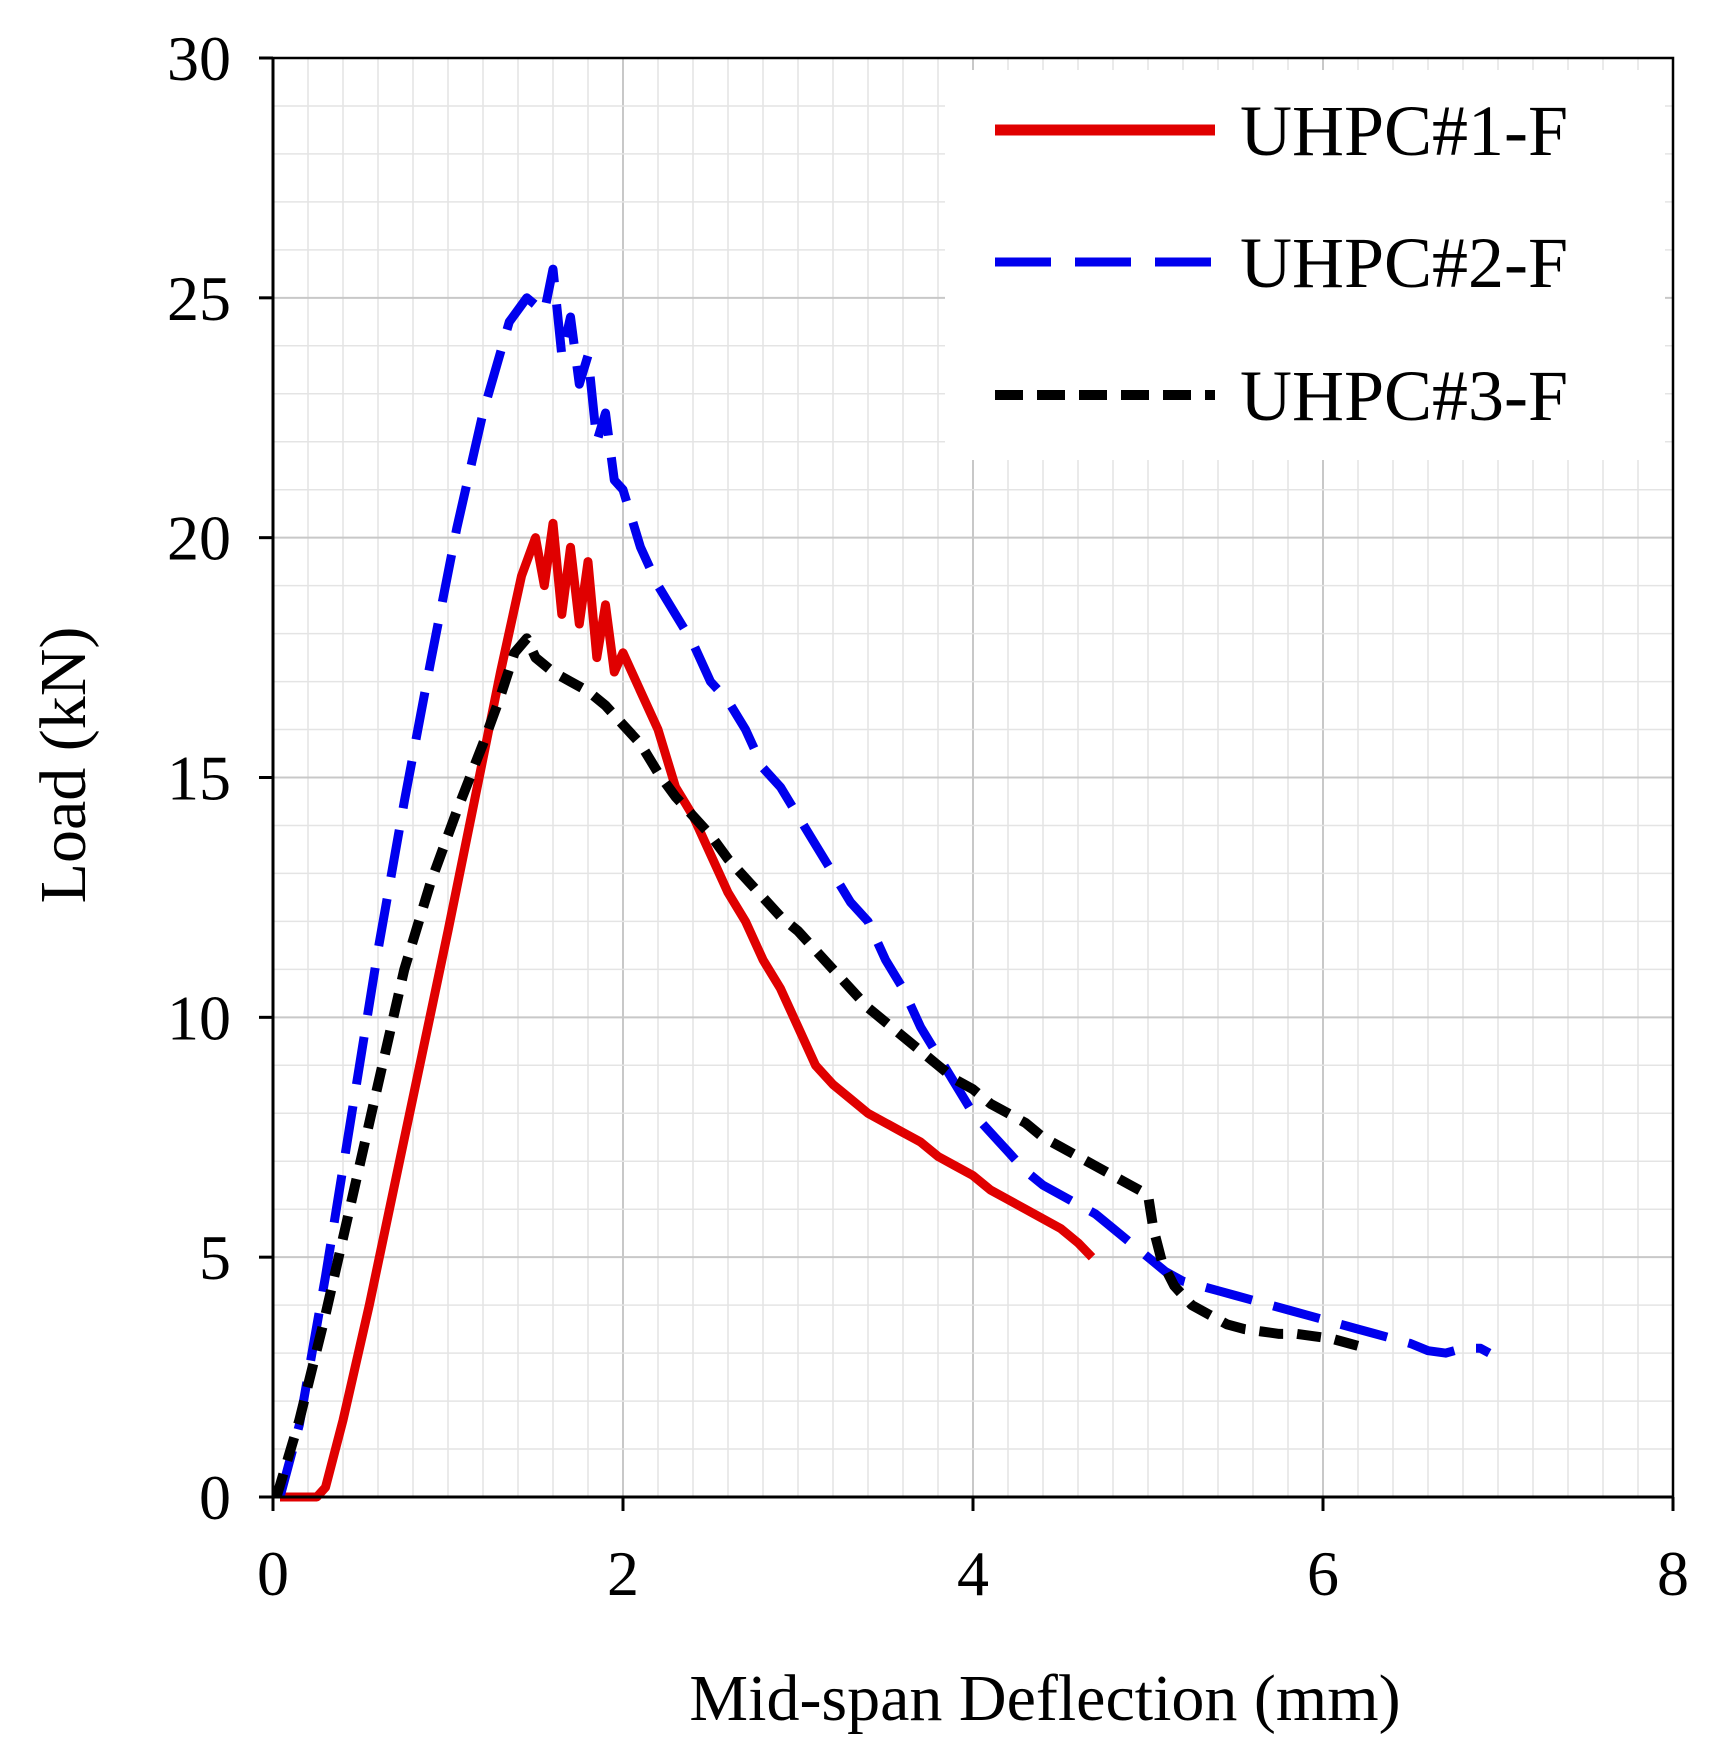 This screenshot has width=1712, height=1744. Describe the element at coordinates (623, 1573) in the screenshot. I see `x-tick-label: 2` at that location.